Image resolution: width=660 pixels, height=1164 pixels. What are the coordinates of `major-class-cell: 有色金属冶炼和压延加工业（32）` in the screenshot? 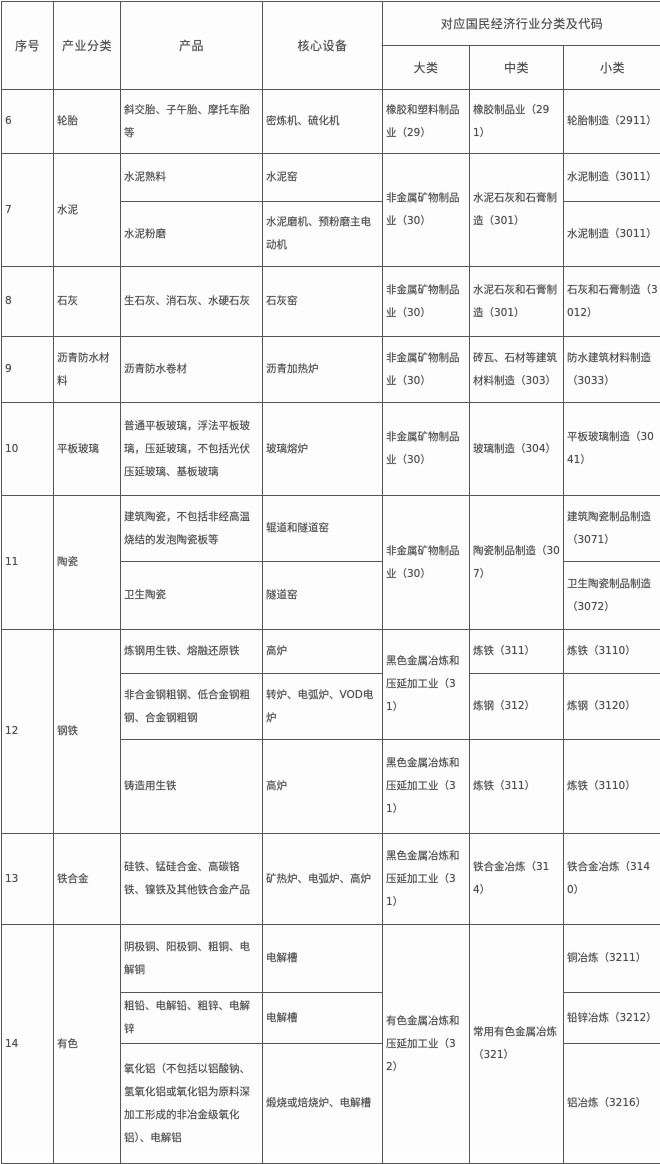 It's located at (426, 1044).